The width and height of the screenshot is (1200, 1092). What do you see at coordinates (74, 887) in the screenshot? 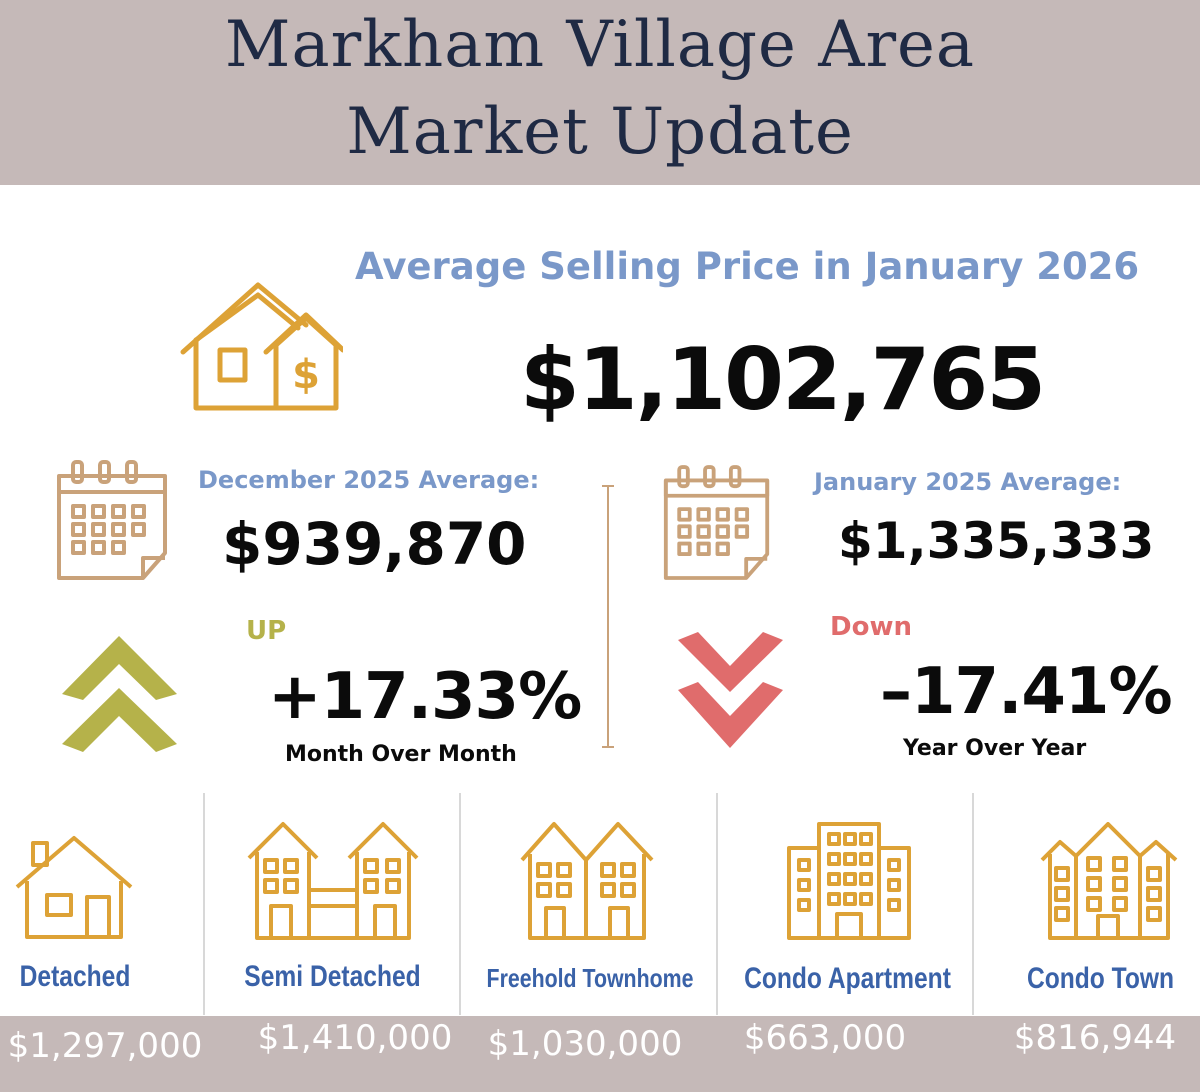
I see `detached-house-icon` at bounding box center [74, 887].